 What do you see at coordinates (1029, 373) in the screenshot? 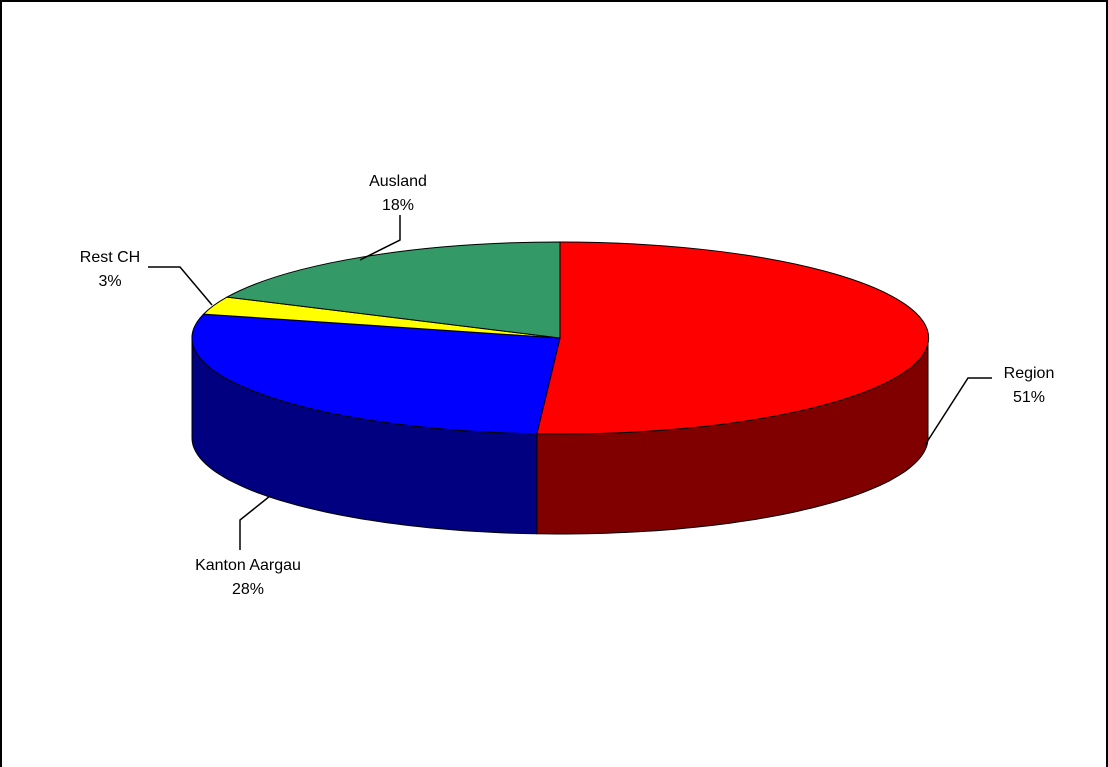
I see `slice-label-region: Region` at bounding box center [1029, 373].